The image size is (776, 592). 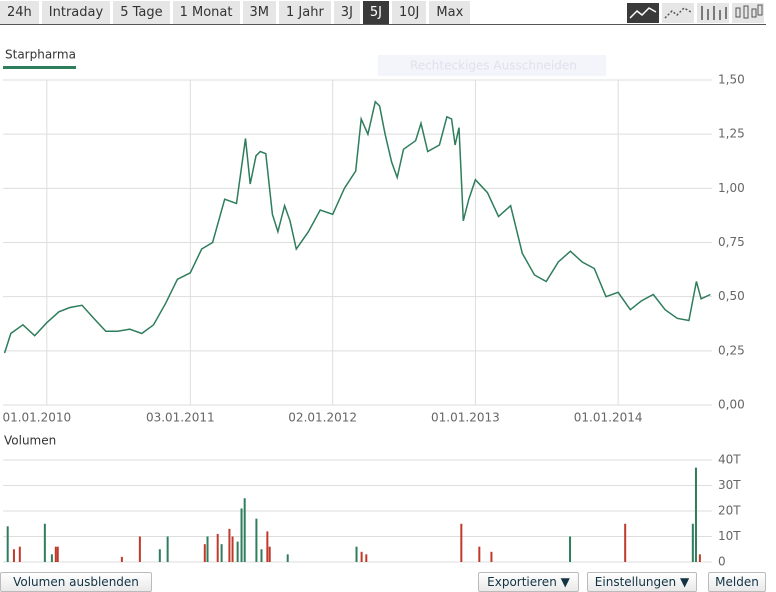 I want to click on range-button: 3M, so click(x=259, y=12).